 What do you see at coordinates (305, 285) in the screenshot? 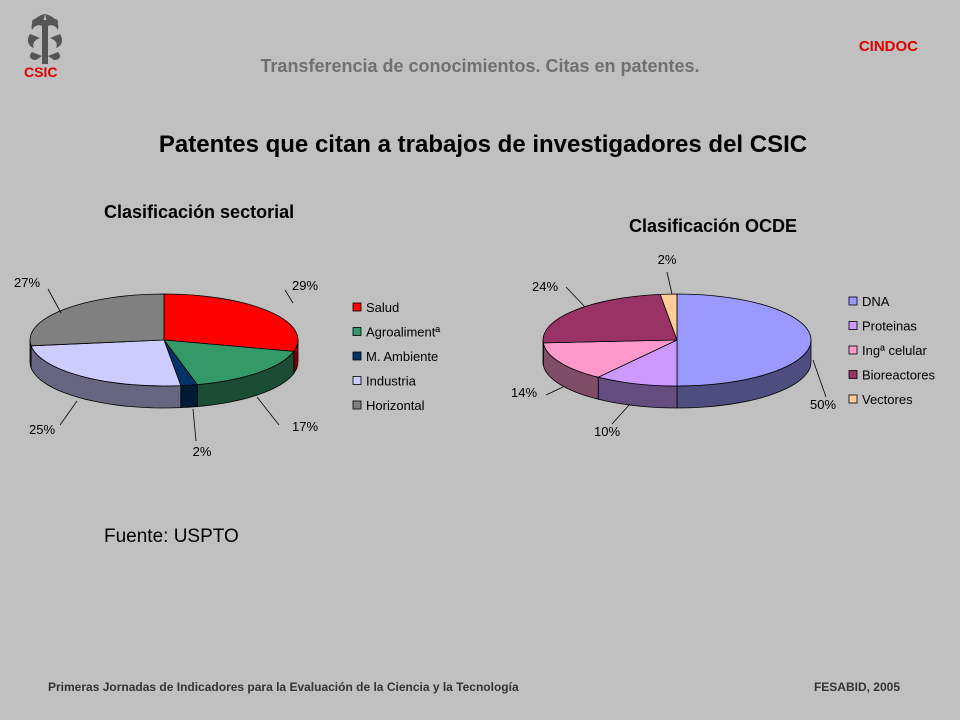
I see `pct-label: 29%` at bounding box center [305, 285].